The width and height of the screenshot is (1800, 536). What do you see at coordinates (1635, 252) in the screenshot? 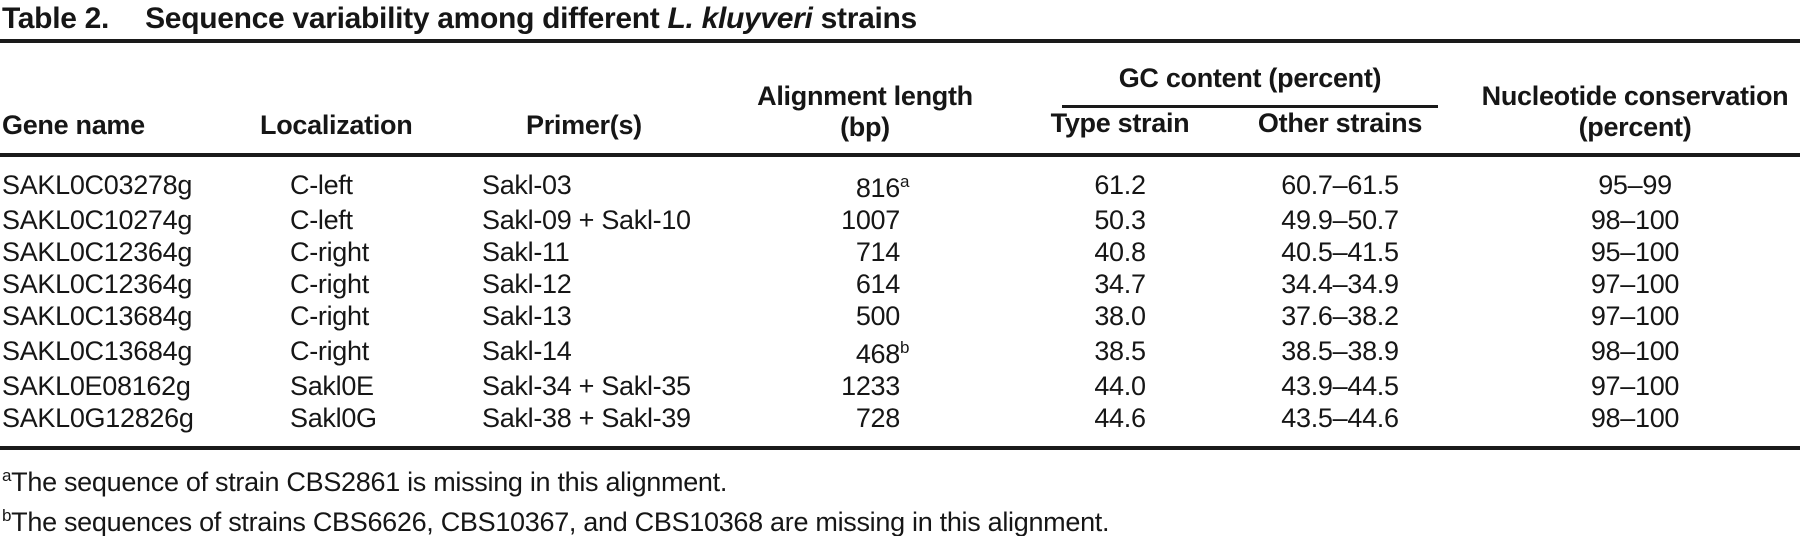
I see `cell-conservation: 95–100` at bounding box center [1635, 252].